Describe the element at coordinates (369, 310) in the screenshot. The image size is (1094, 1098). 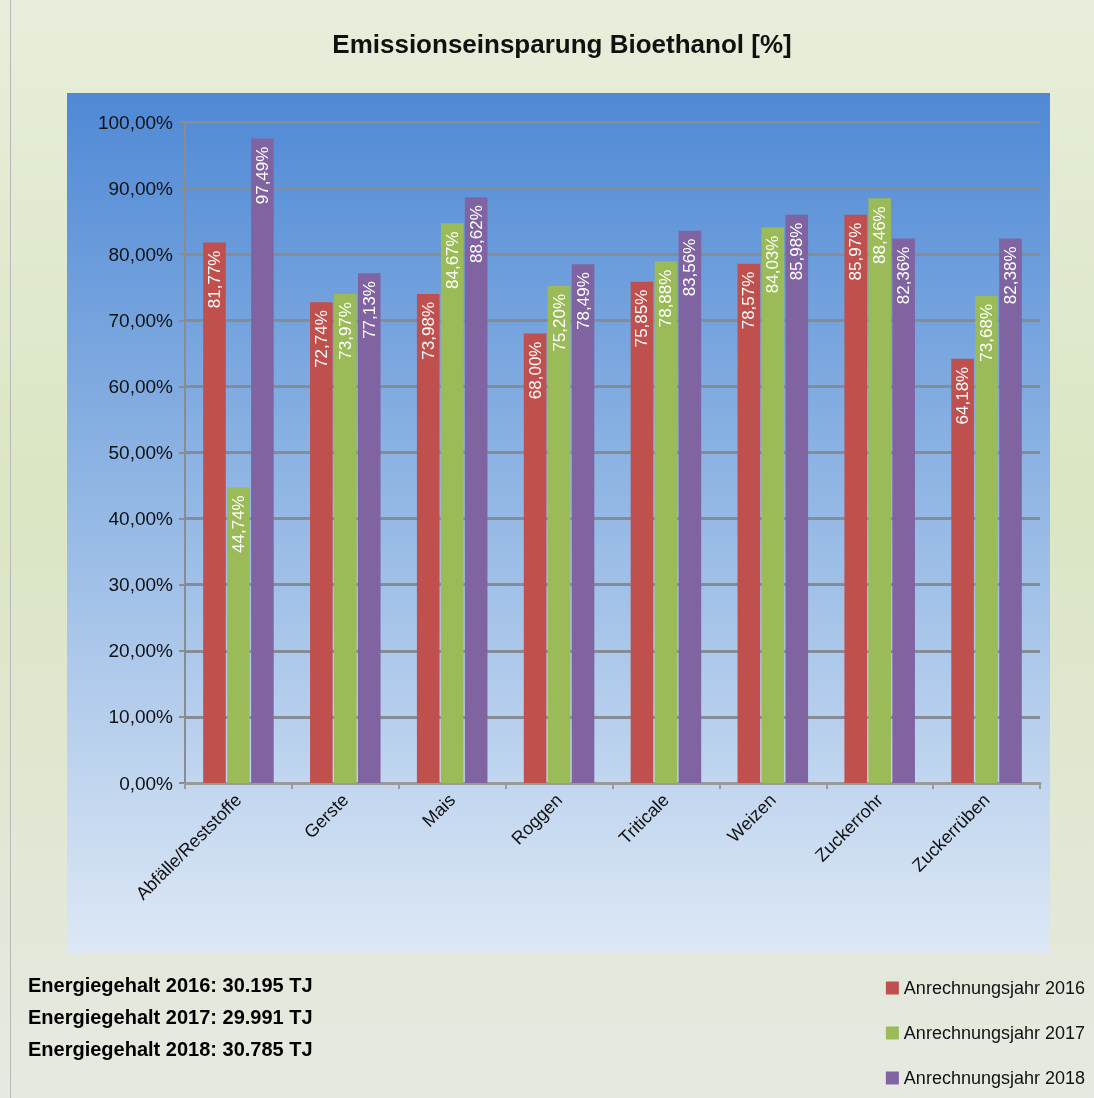
I see `data-label: 77,13%` at that location.